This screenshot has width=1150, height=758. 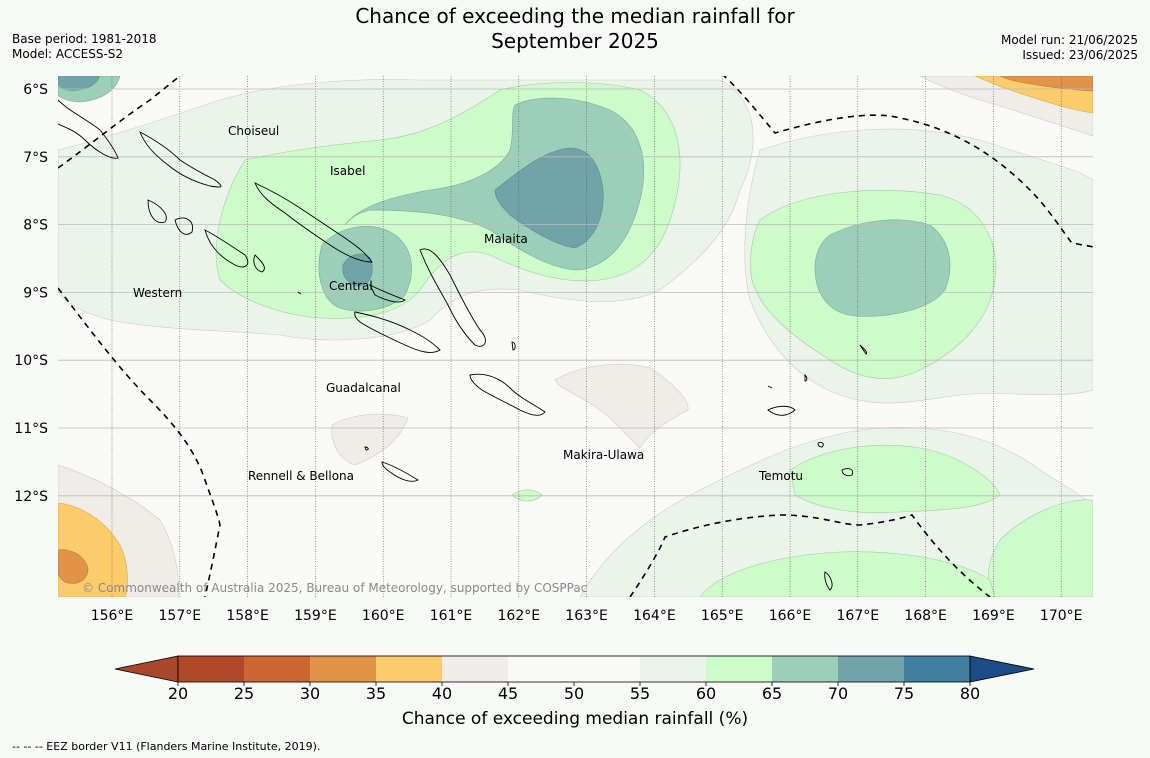 I want to click on latitude-label: 9°S, so click(x=35, y=293).